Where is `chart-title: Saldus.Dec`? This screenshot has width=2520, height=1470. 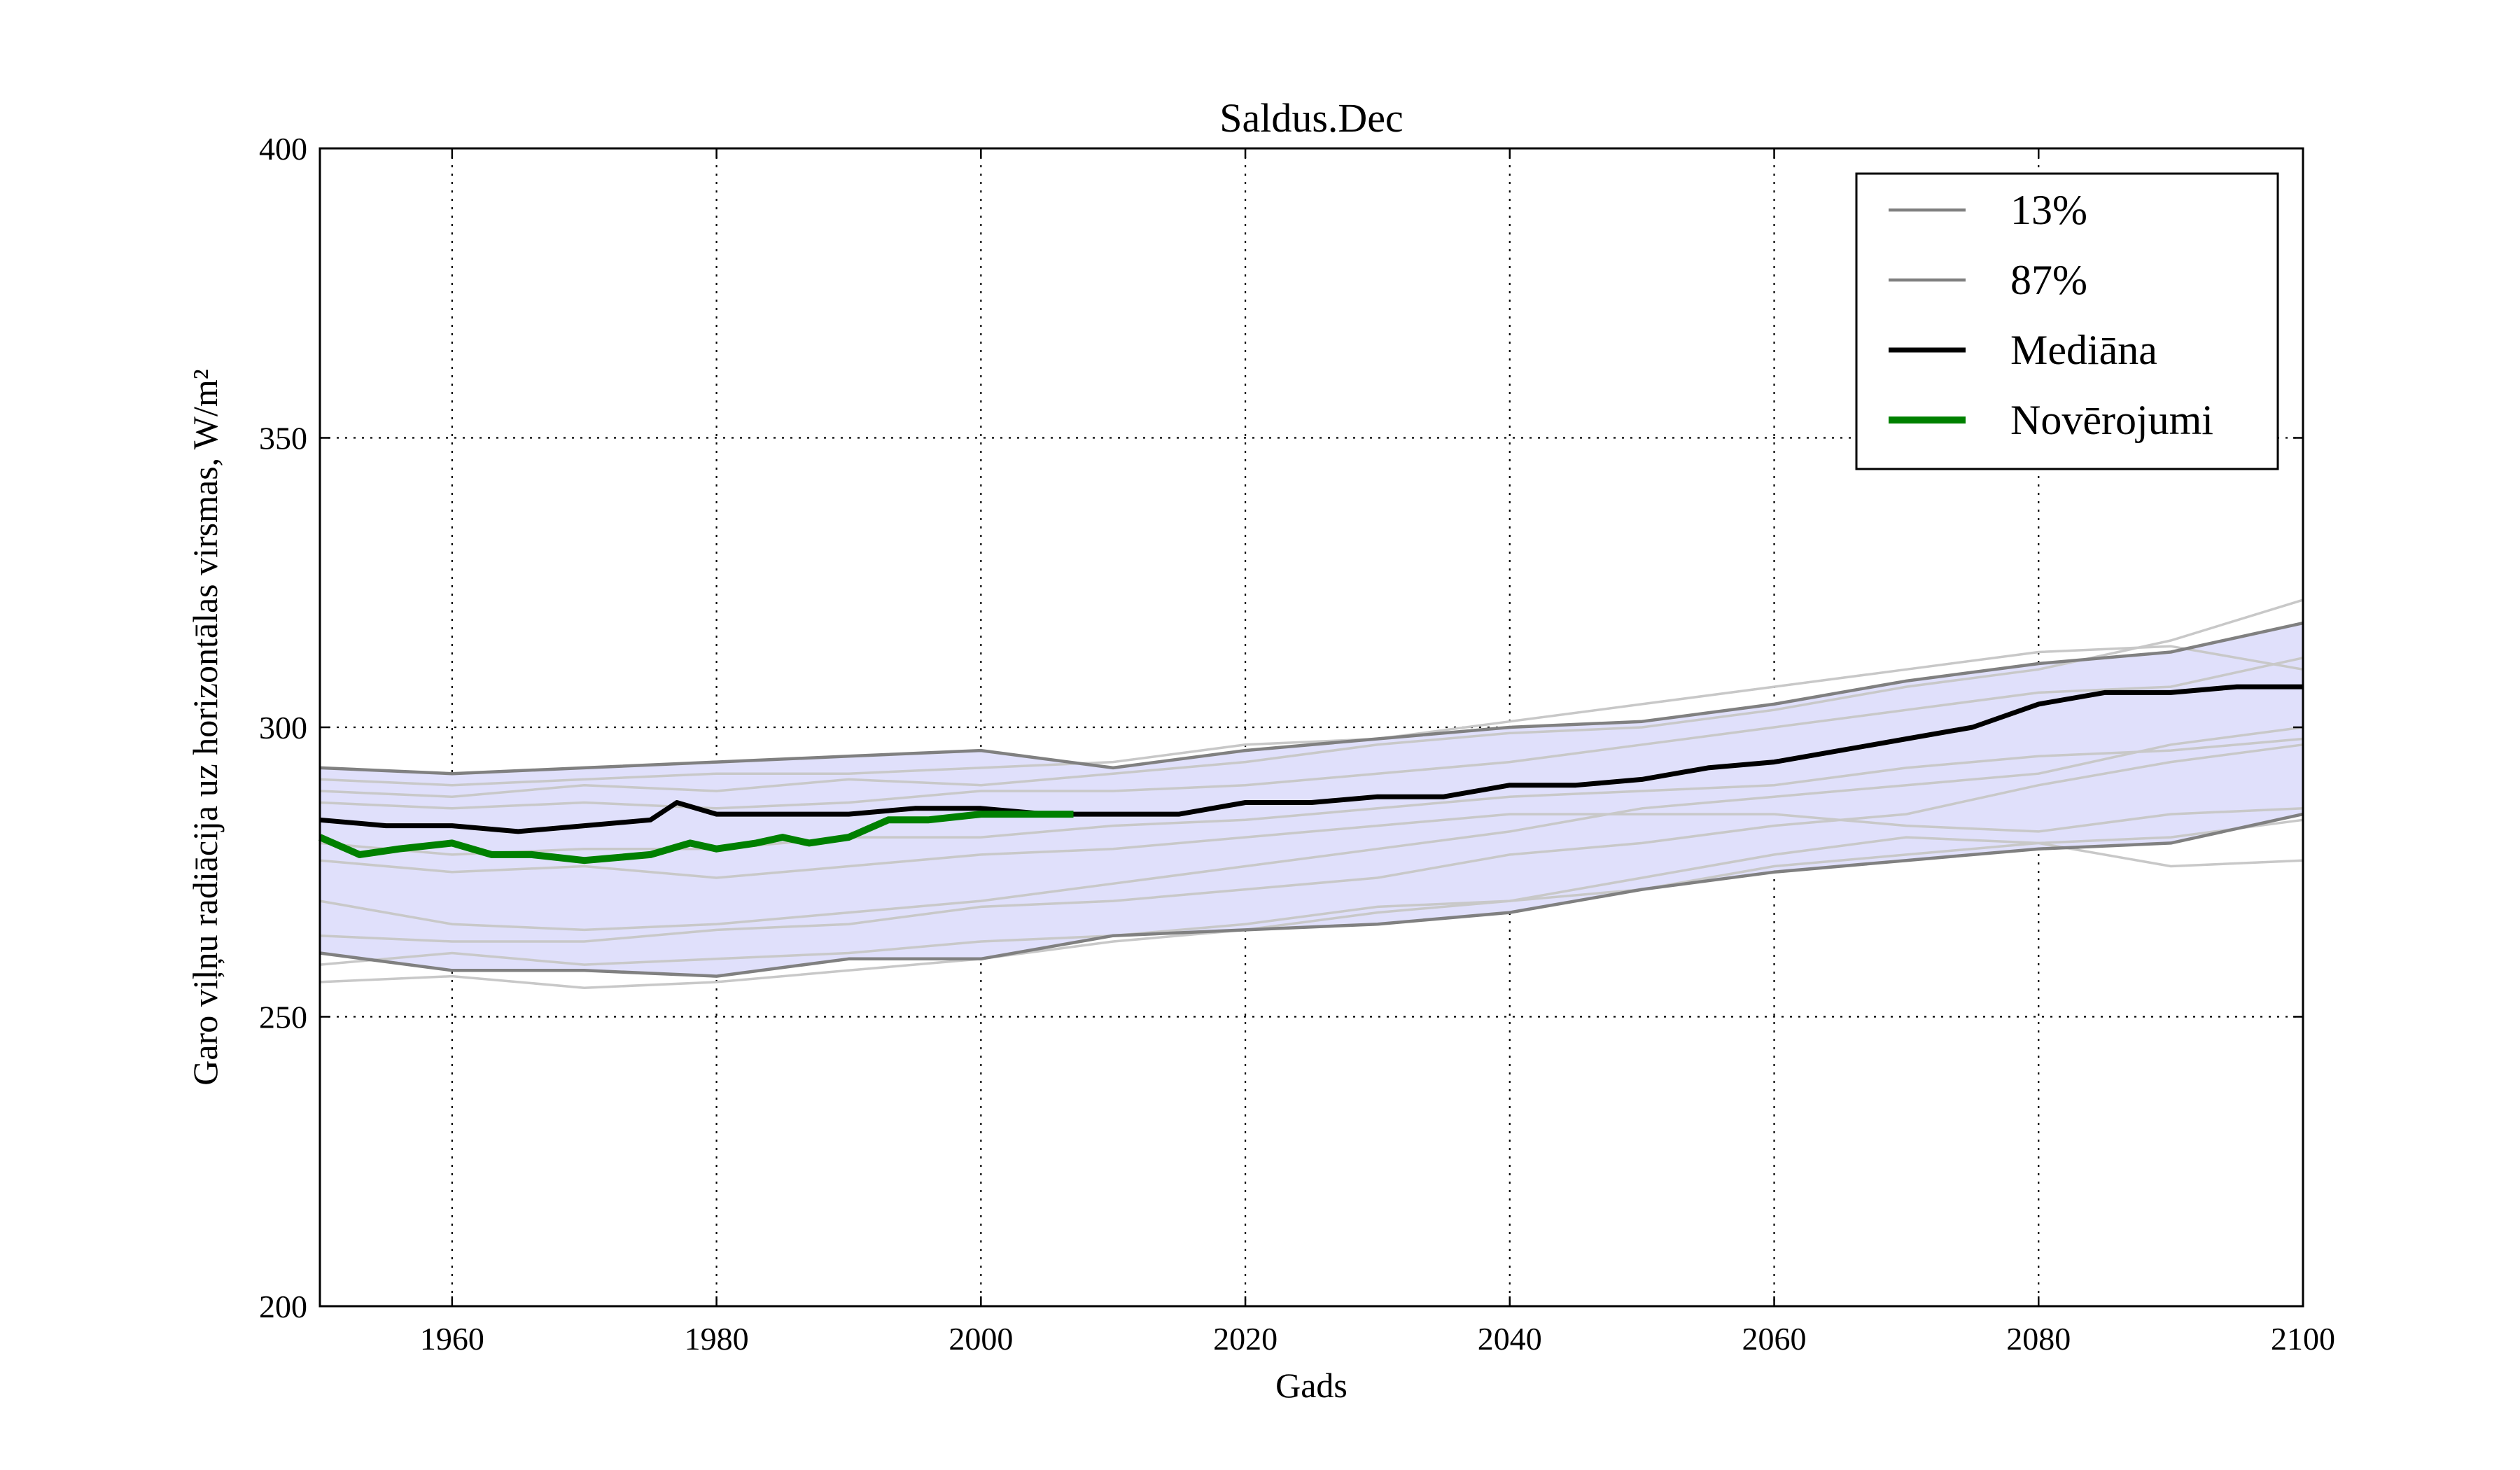 chart-title: Saldus.Dec is located at coordinates (1311, 118).